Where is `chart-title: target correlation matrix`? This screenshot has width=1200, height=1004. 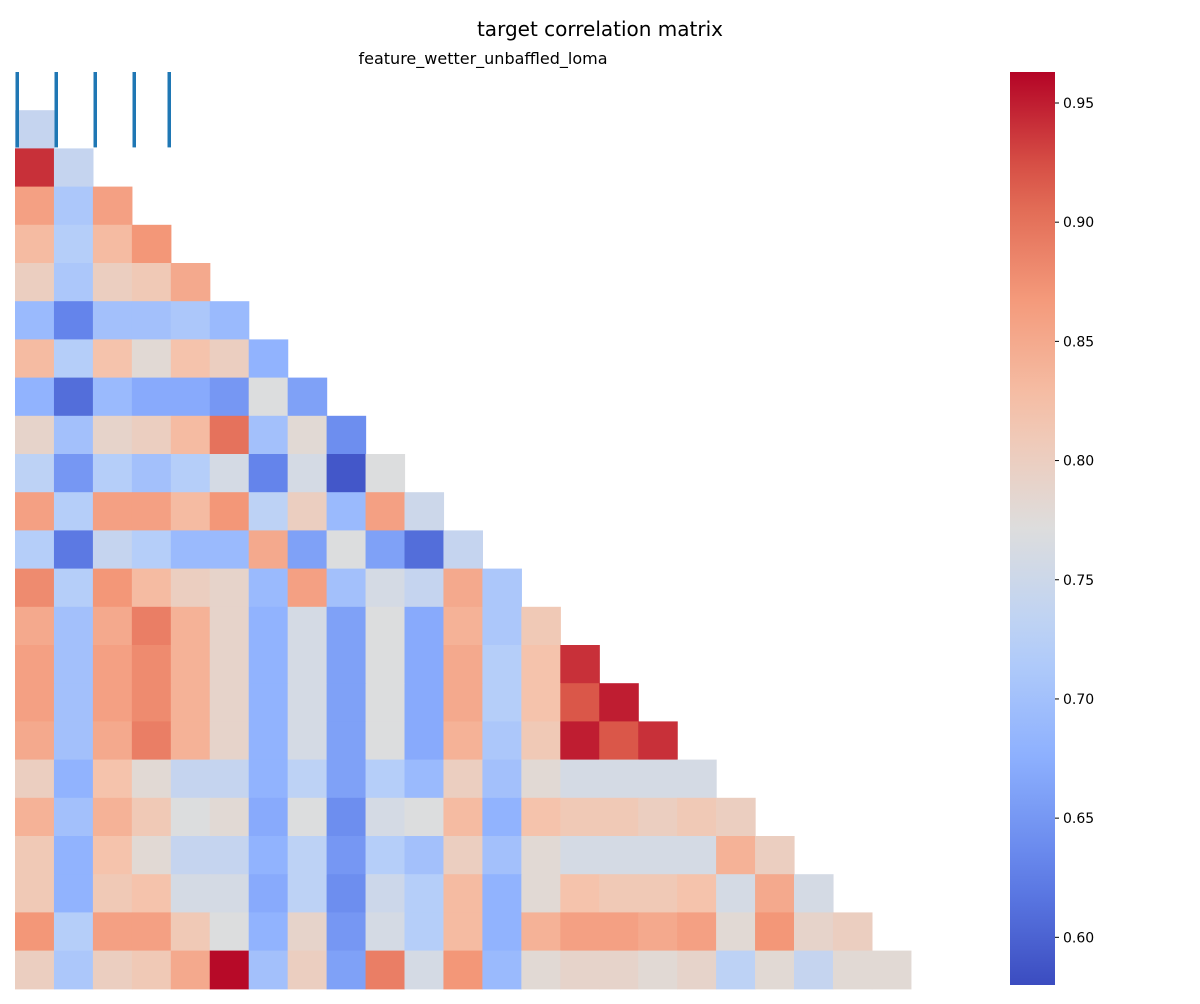
chart-title: target correlation matrix is located at coordinates (600, 29).